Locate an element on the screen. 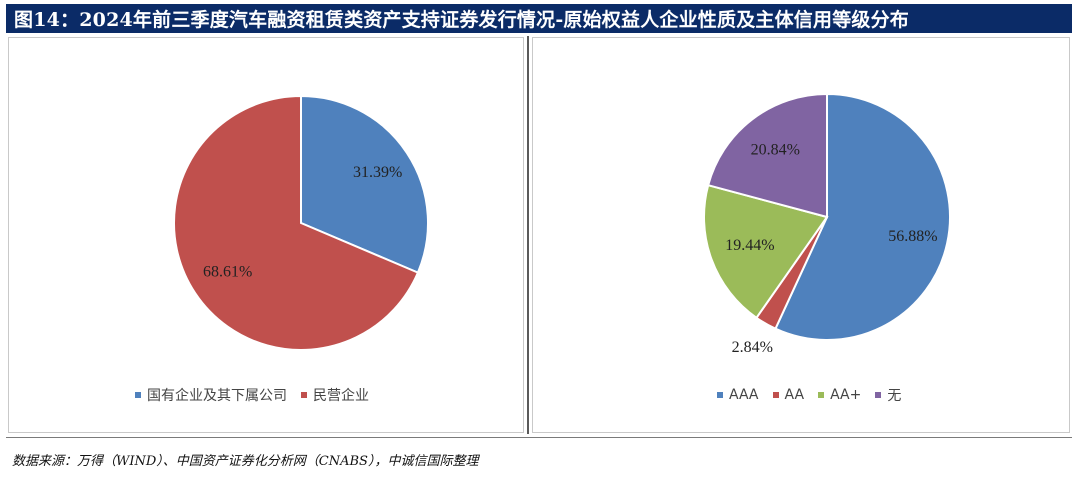 Image resolution: width=1080 pixels, height=487 pixels. pie-chart-credit-rating: 56.88% 2.84% 19.44% 20.84% is located at coordinates (827, 224).